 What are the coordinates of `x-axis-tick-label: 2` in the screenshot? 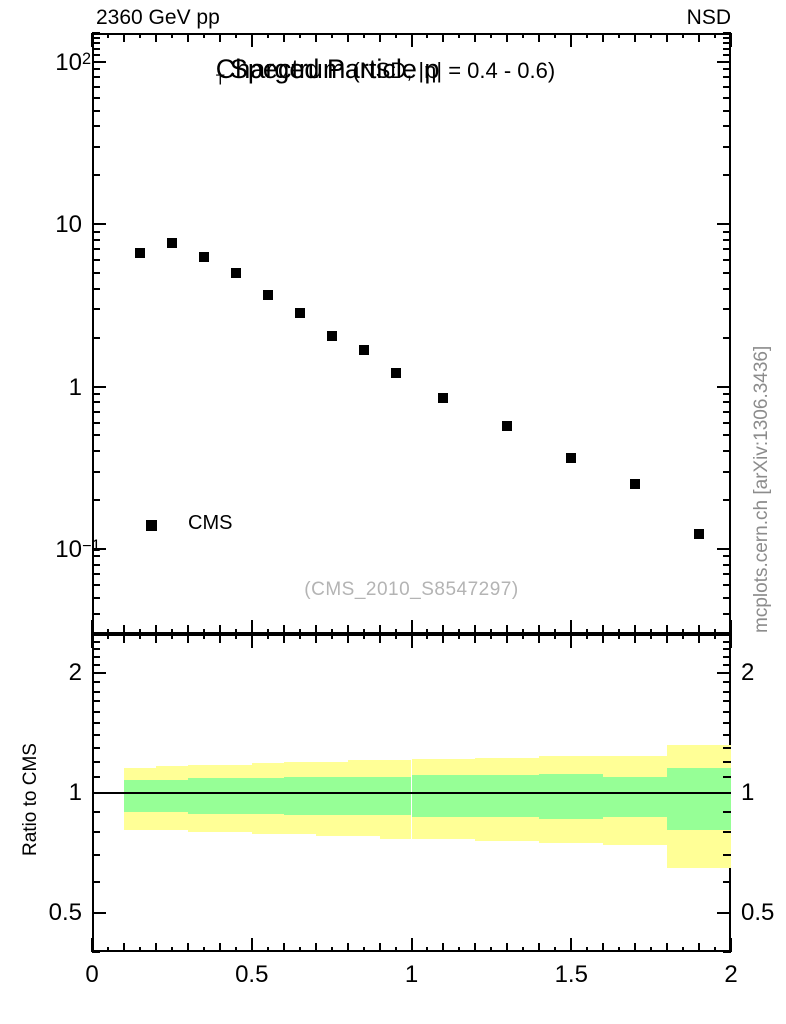 It's located at (731, 974).